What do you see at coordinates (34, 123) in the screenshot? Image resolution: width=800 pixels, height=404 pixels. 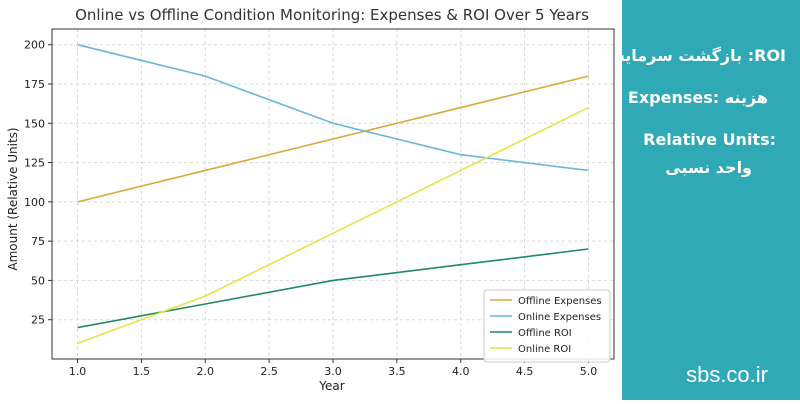 I see `y-tick-label: 150` at bounding box center [34, 123].